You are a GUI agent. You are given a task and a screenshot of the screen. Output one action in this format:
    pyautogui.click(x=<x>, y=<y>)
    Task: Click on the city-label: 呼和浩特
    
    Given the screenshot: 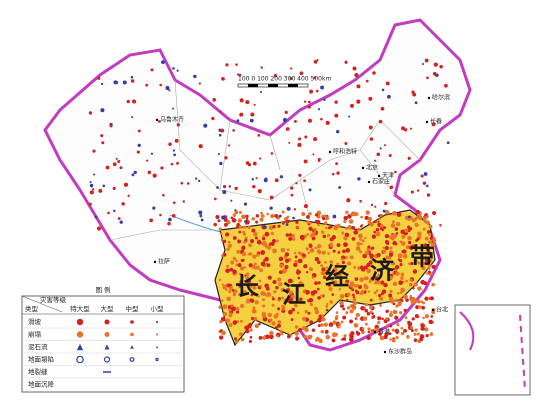 What is the action you would take?
    pyautogui.click(x=345, y=152)
    